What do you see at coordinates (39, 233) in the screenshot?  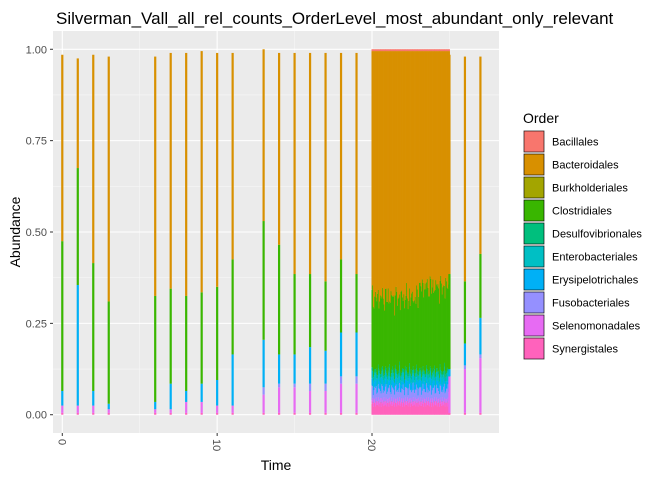 I see `y-axis-ticks: 0.00 0.25 0.50 0.75 1.00` at bounding box center [39, 233].